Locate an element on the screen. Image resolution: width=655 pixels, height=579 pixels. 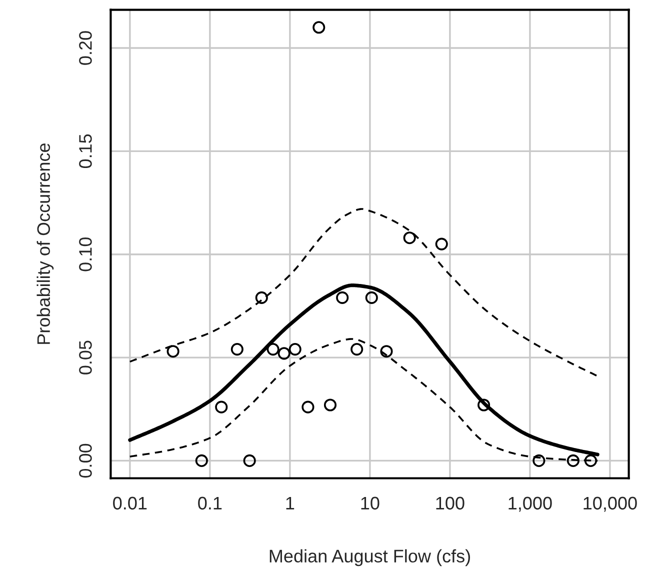
x-tick-label: 10 is located at coordinates (370, 503).